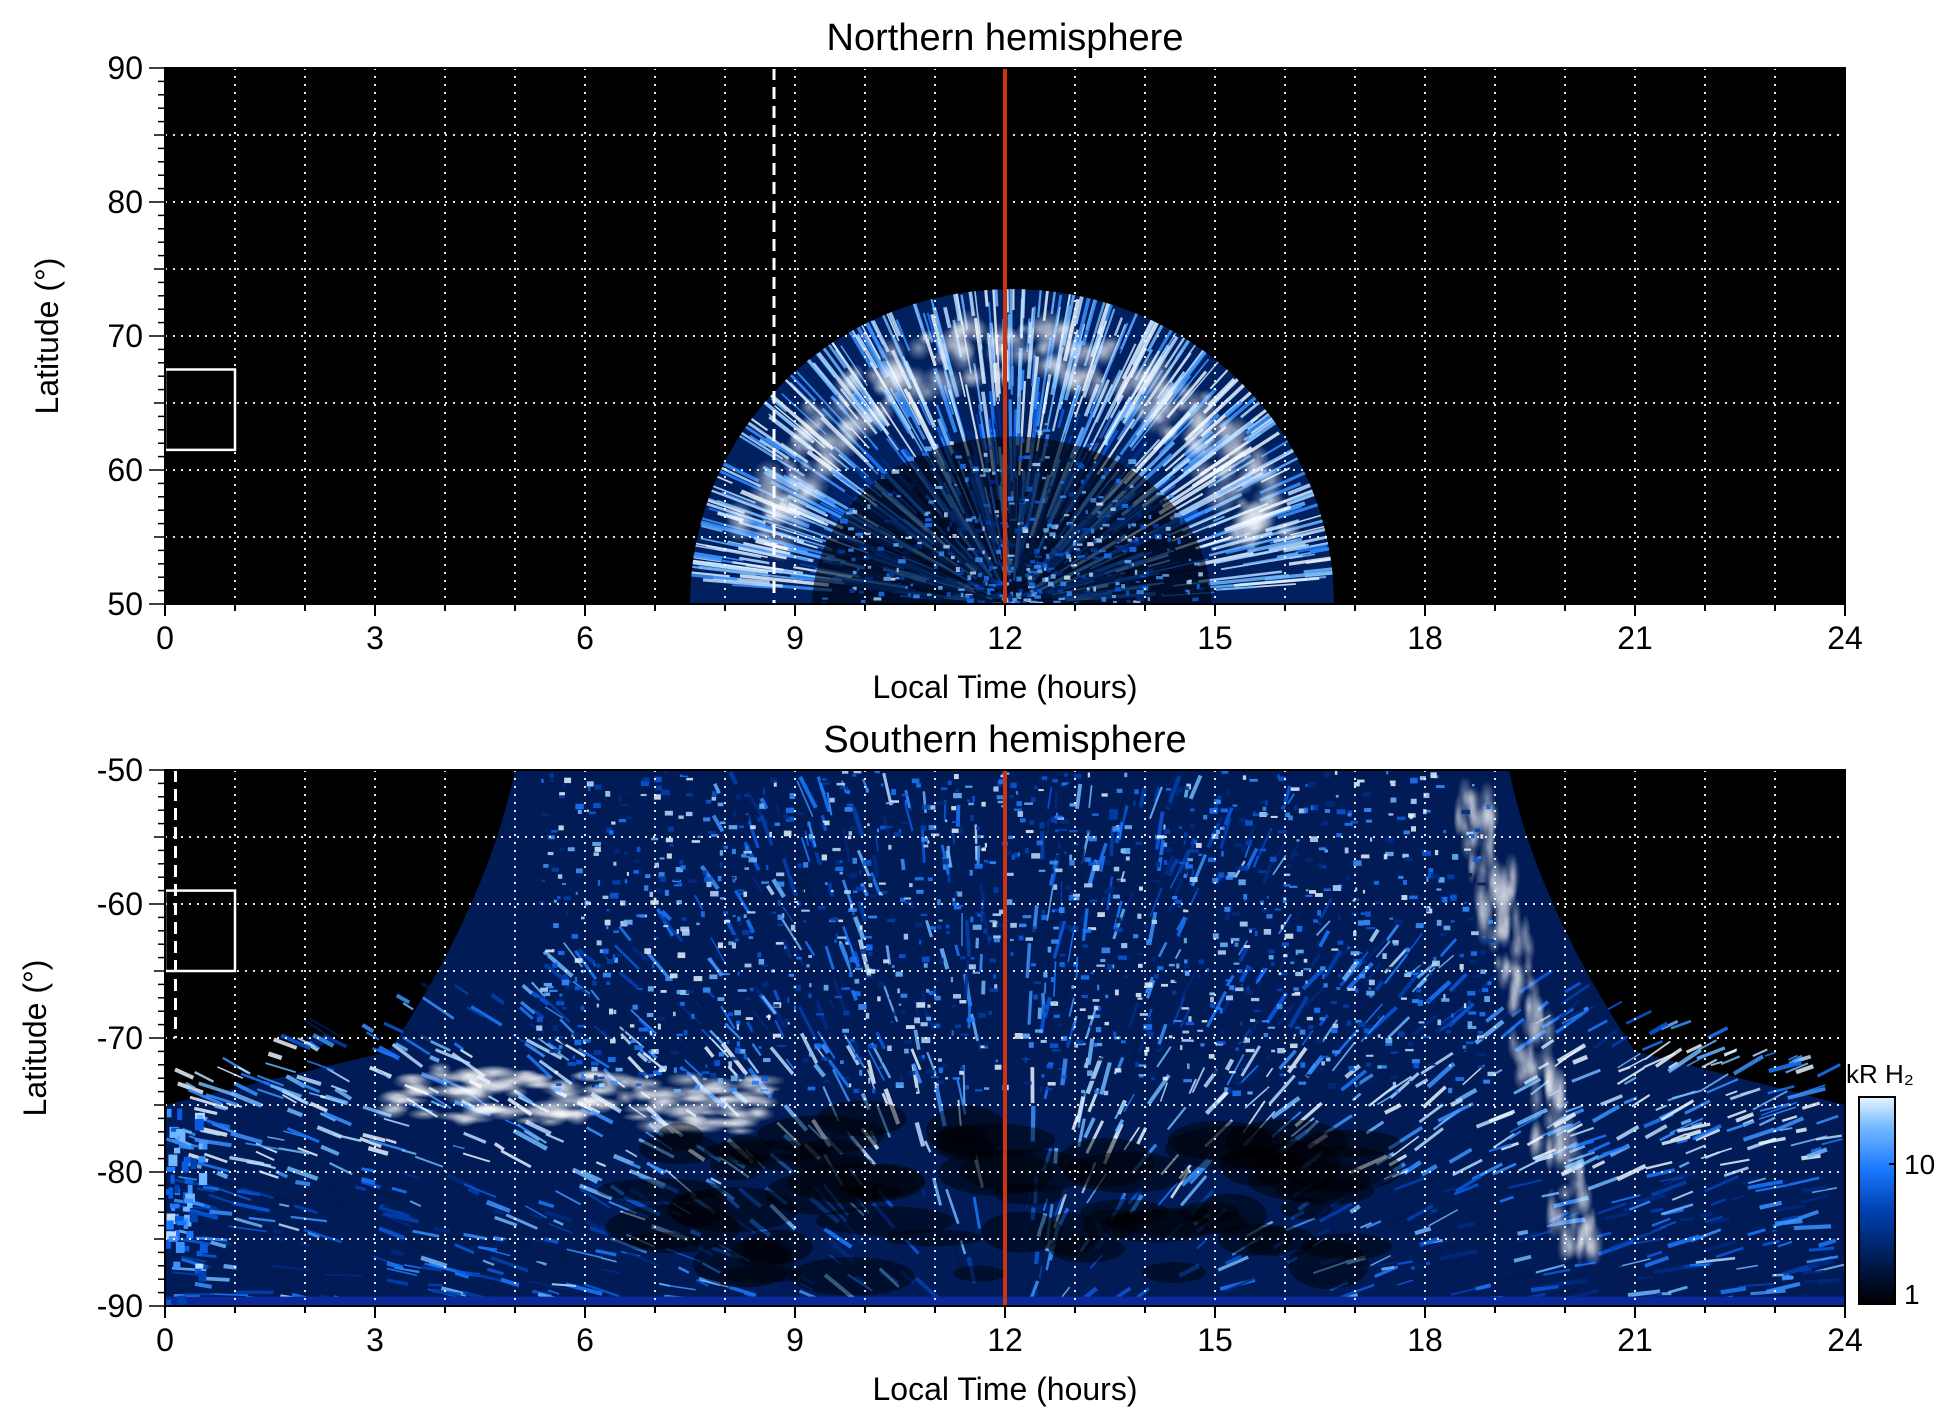  What do you see at coordinates (948, 384) in the screenshot?
I see `north-bright-band-blob` at bounding box center [948, 384].